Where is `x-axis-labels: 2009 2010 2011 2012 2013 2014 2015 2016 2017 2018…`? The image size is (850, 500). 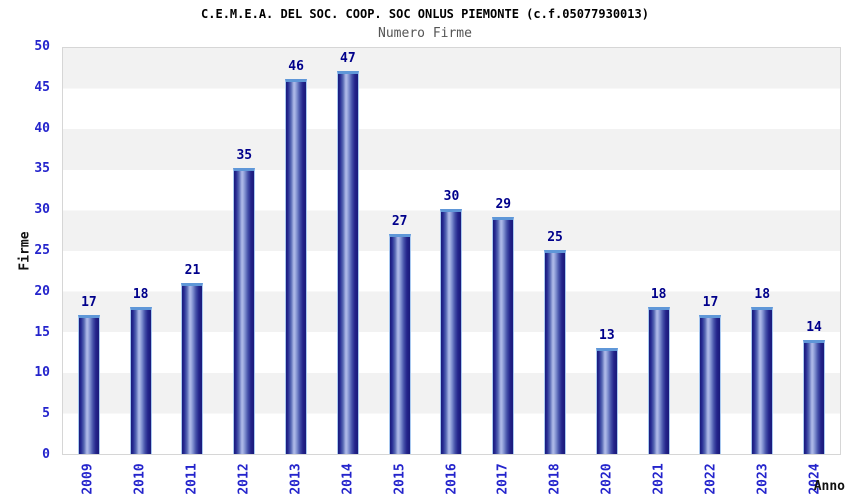
x-axis-labels: 2009 2010 2011 2012 2013 2014 2015 2016 2017 2018… is located at coordinates (451, 479).